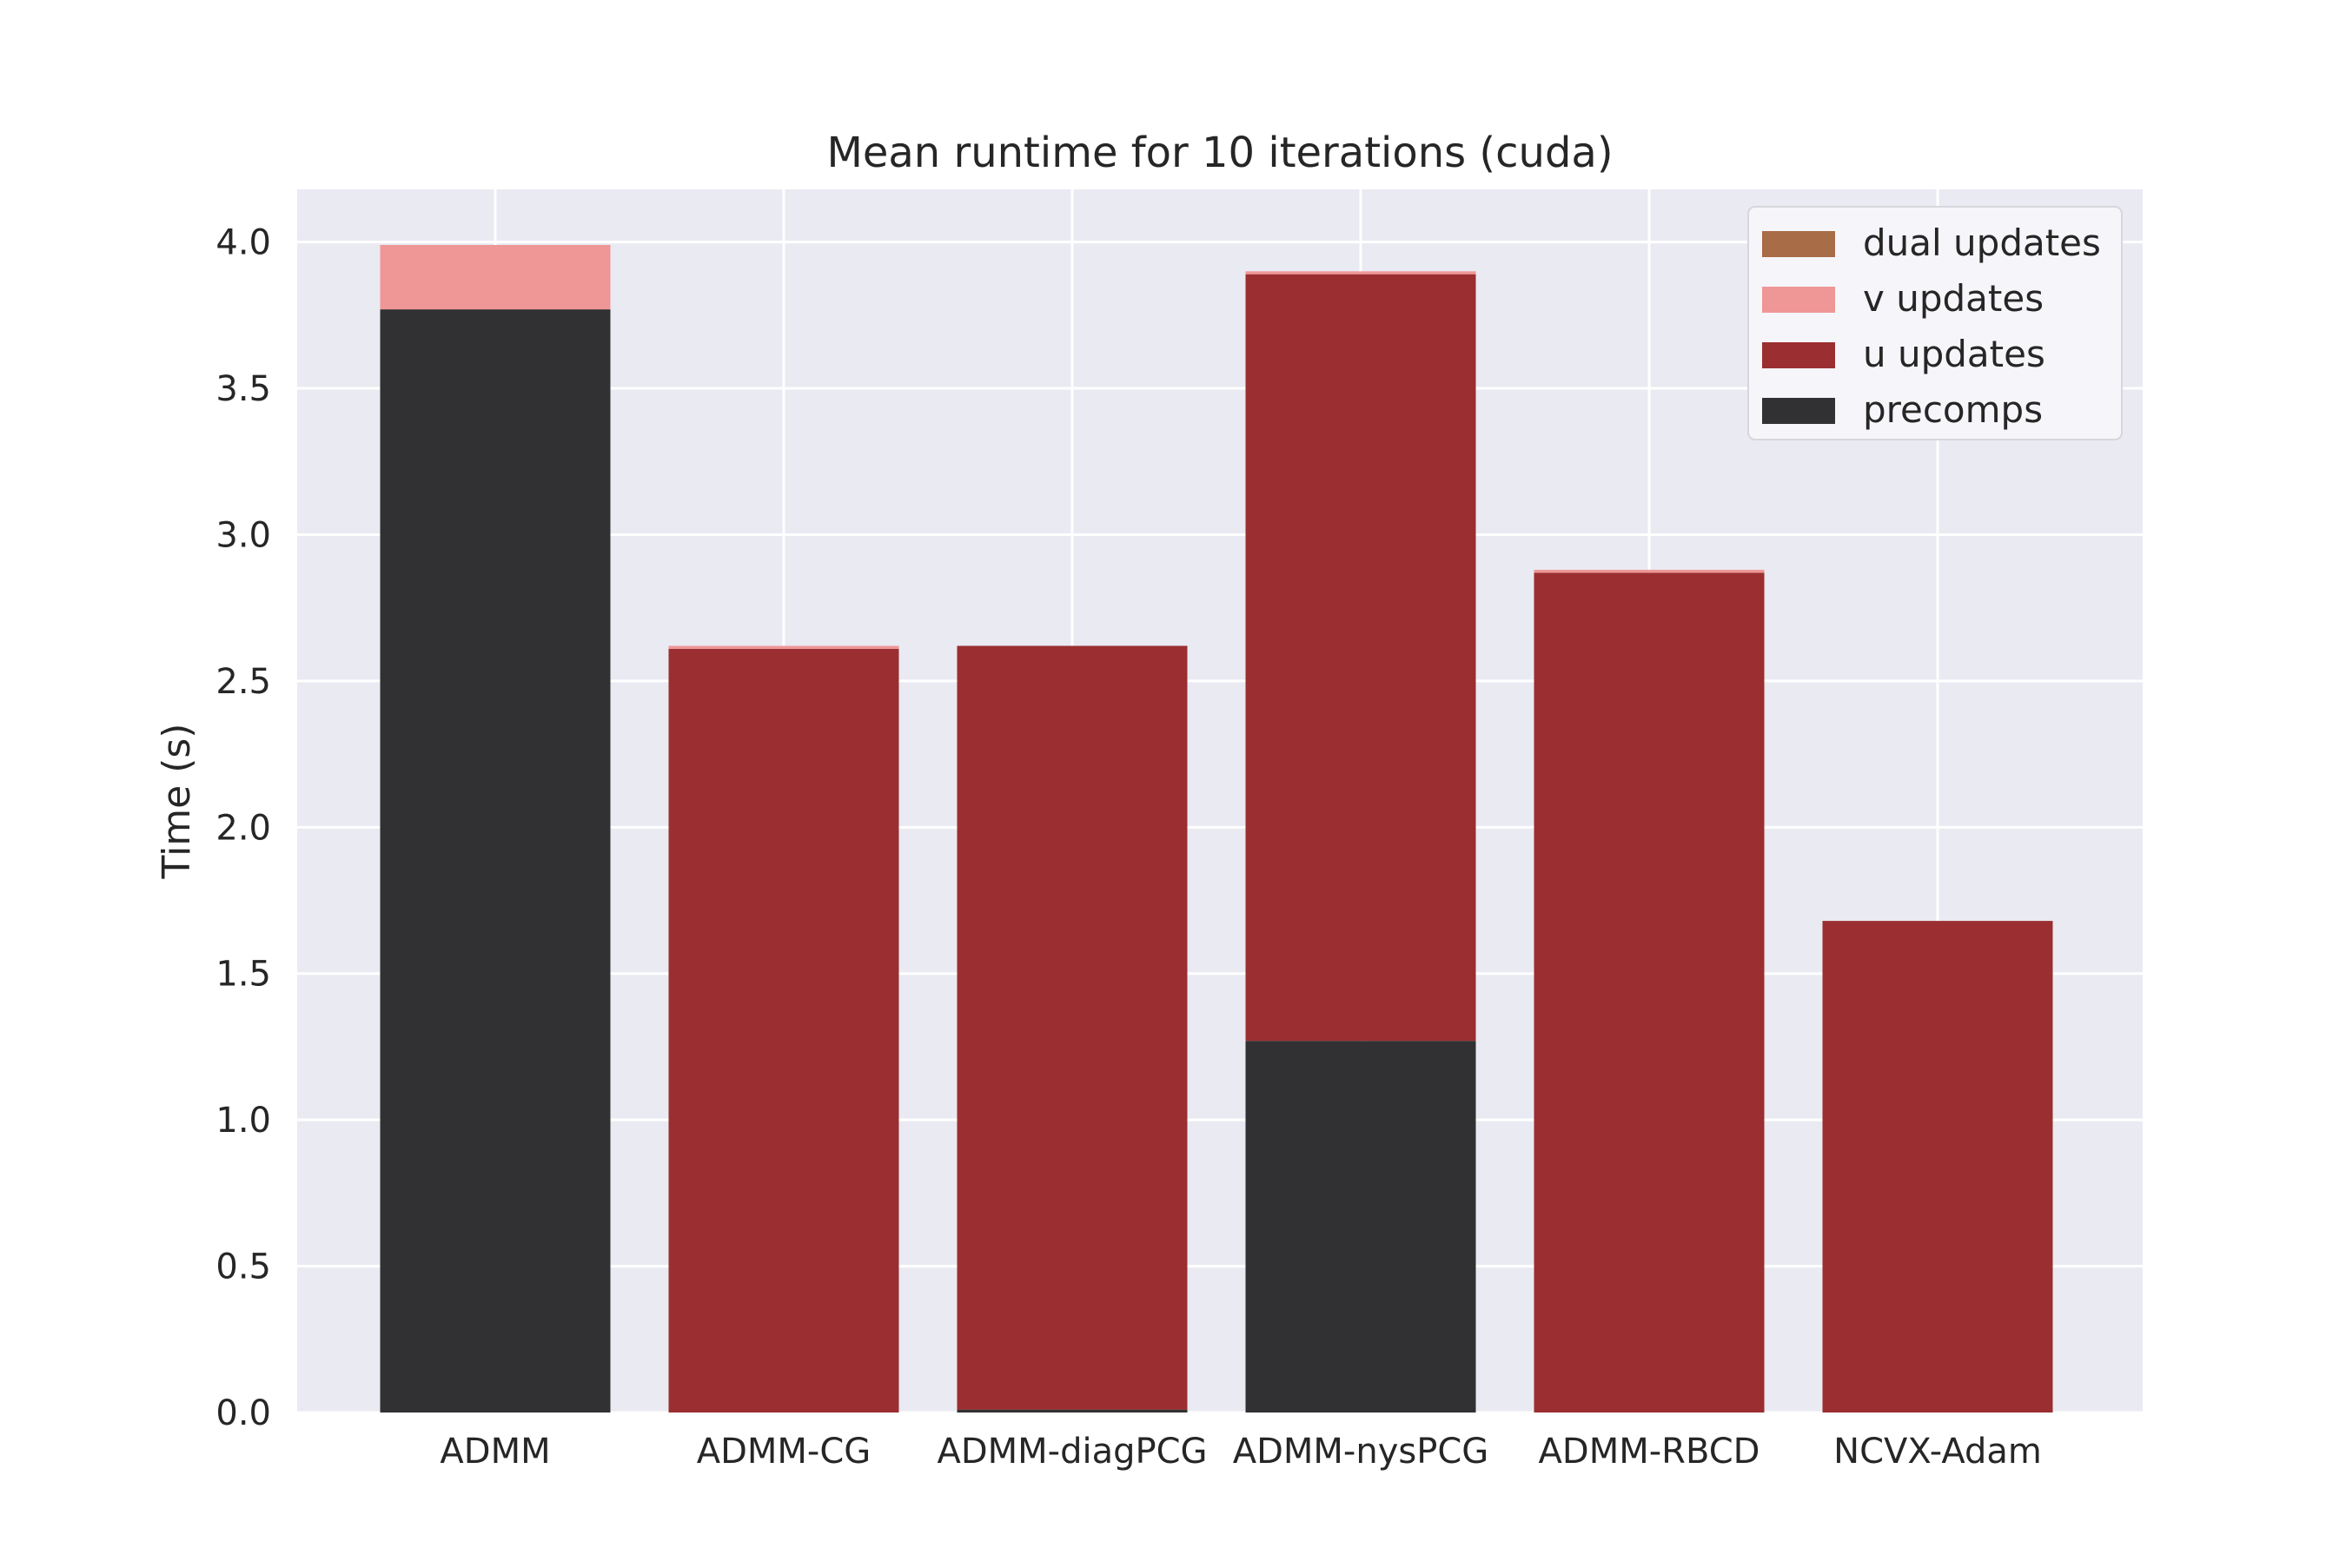 Image resolution: width=2346 pixels, height=1568 pixels. What do you see at coordinates (784, 1452) in the screenshot?
I see `x-tick-label: ADMM-CG` at bounding box center [784, 1452].